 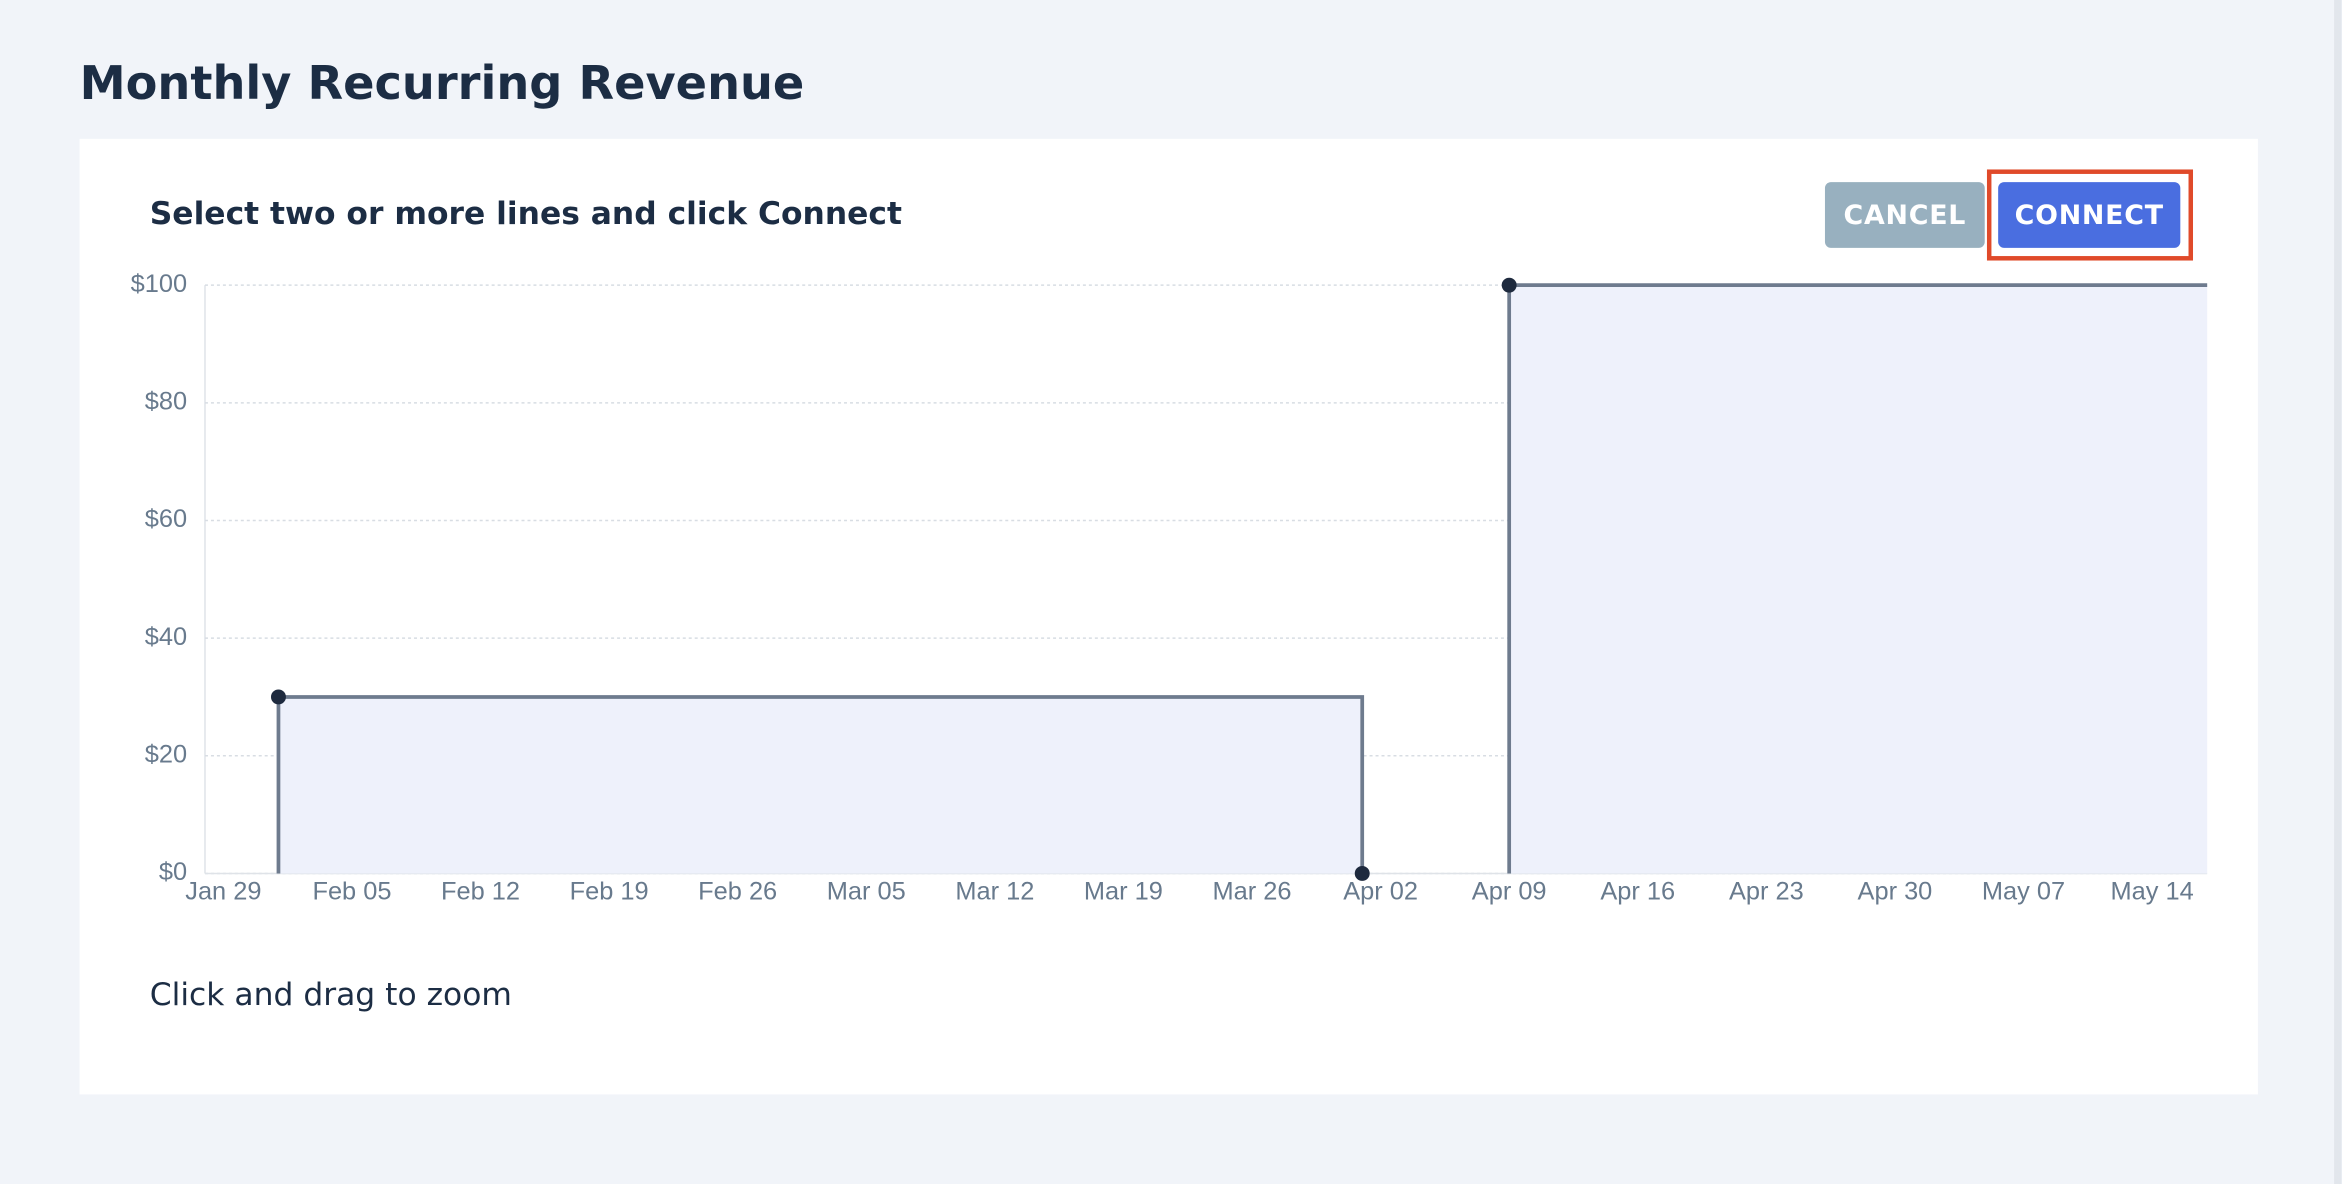 I want to click on y-tick-label: $100, so click(x=159, y=284).